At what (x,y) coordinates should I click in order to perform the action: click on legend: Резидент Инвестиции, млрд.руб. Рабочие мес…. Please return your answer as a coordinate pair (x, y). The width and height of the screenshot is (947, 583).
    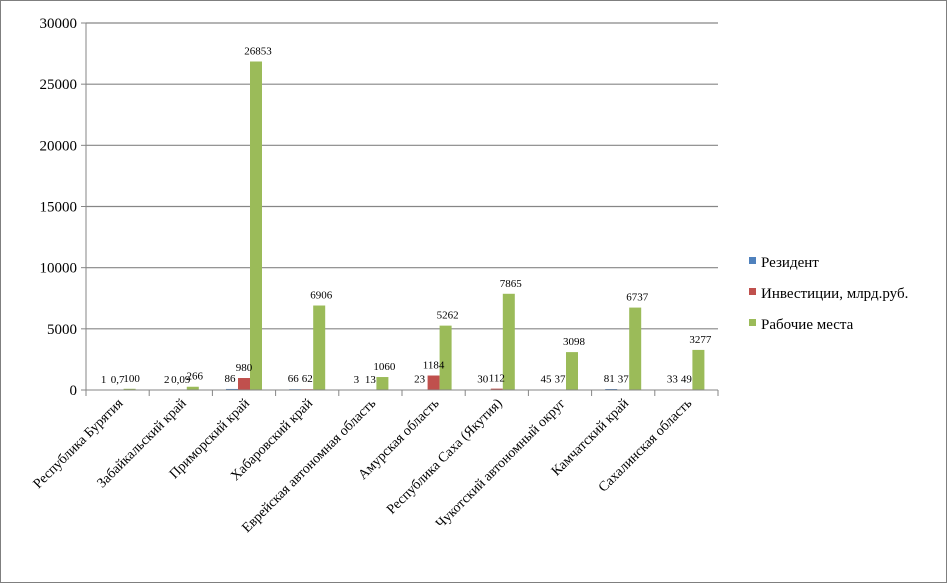
    Looking at the image, I should click on (828, 294).